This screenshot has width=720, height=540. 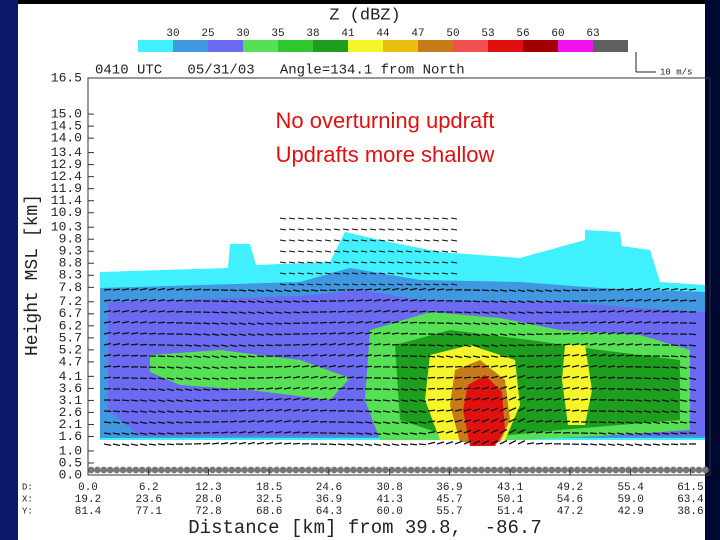 I want to click on colorbar-label: 63, so click(x=592, y=34).